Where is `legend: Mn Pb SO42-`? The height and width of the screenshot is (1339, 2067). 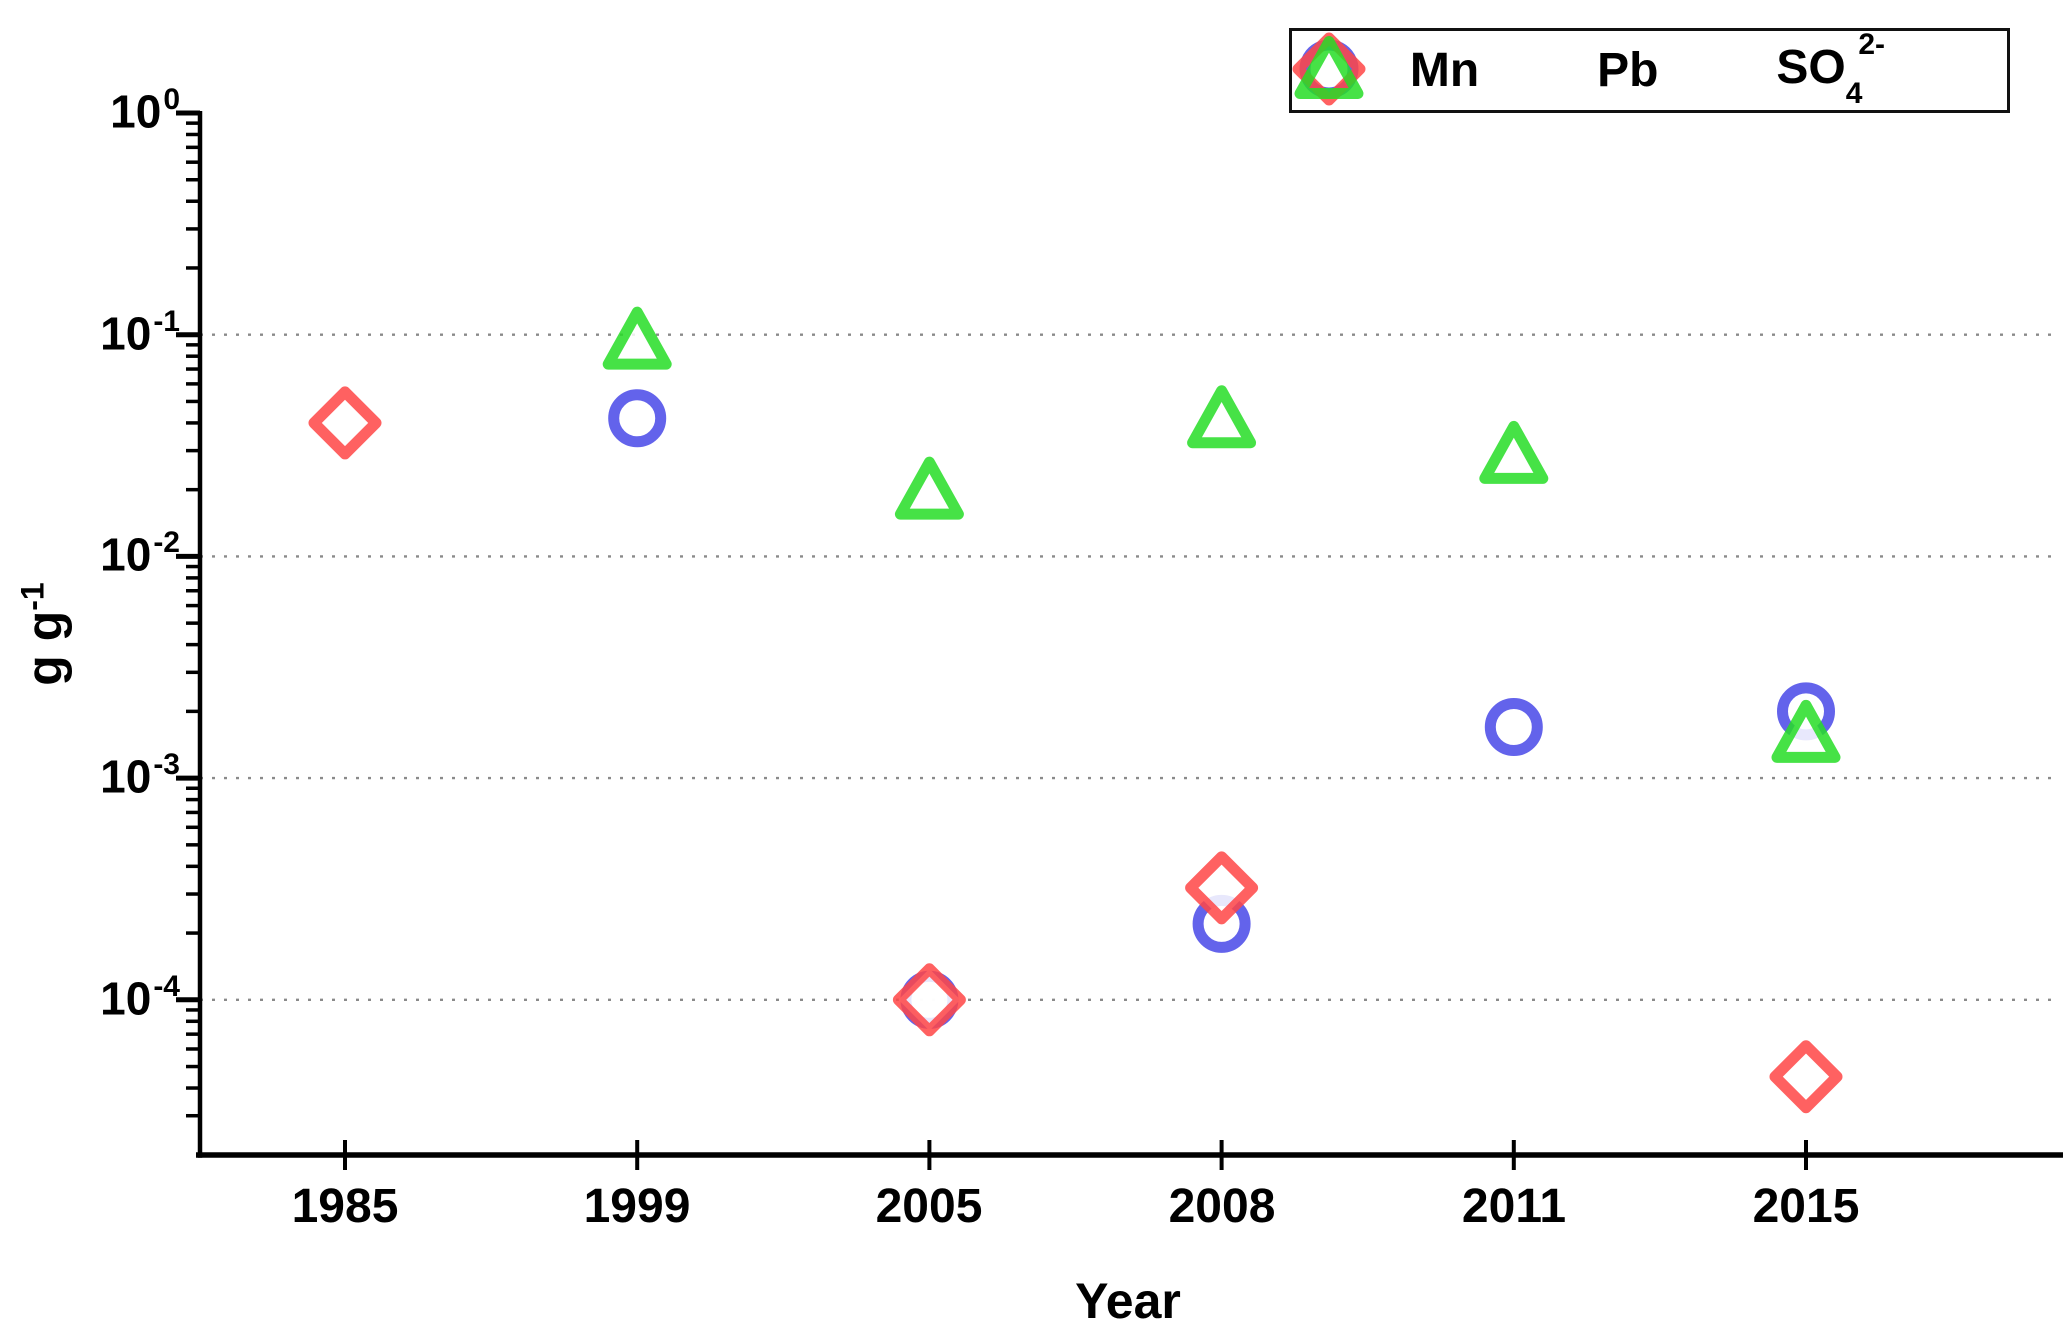
legend: Mn Pb SO42- is located at coordinates (1649, 70).